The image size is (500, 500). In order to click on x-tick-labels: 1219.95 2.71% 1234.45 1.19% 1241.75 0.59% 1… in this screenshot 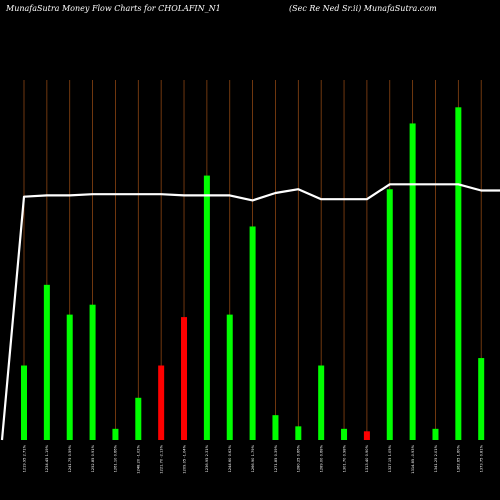, I will do `click(253, 458)`.